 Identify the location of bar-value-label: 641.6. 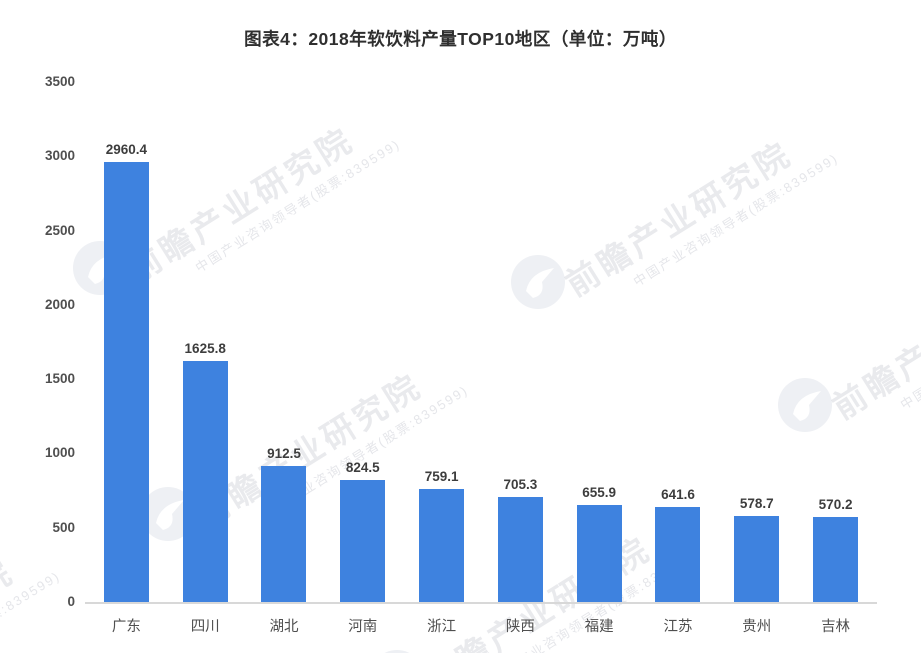
(678, 494).